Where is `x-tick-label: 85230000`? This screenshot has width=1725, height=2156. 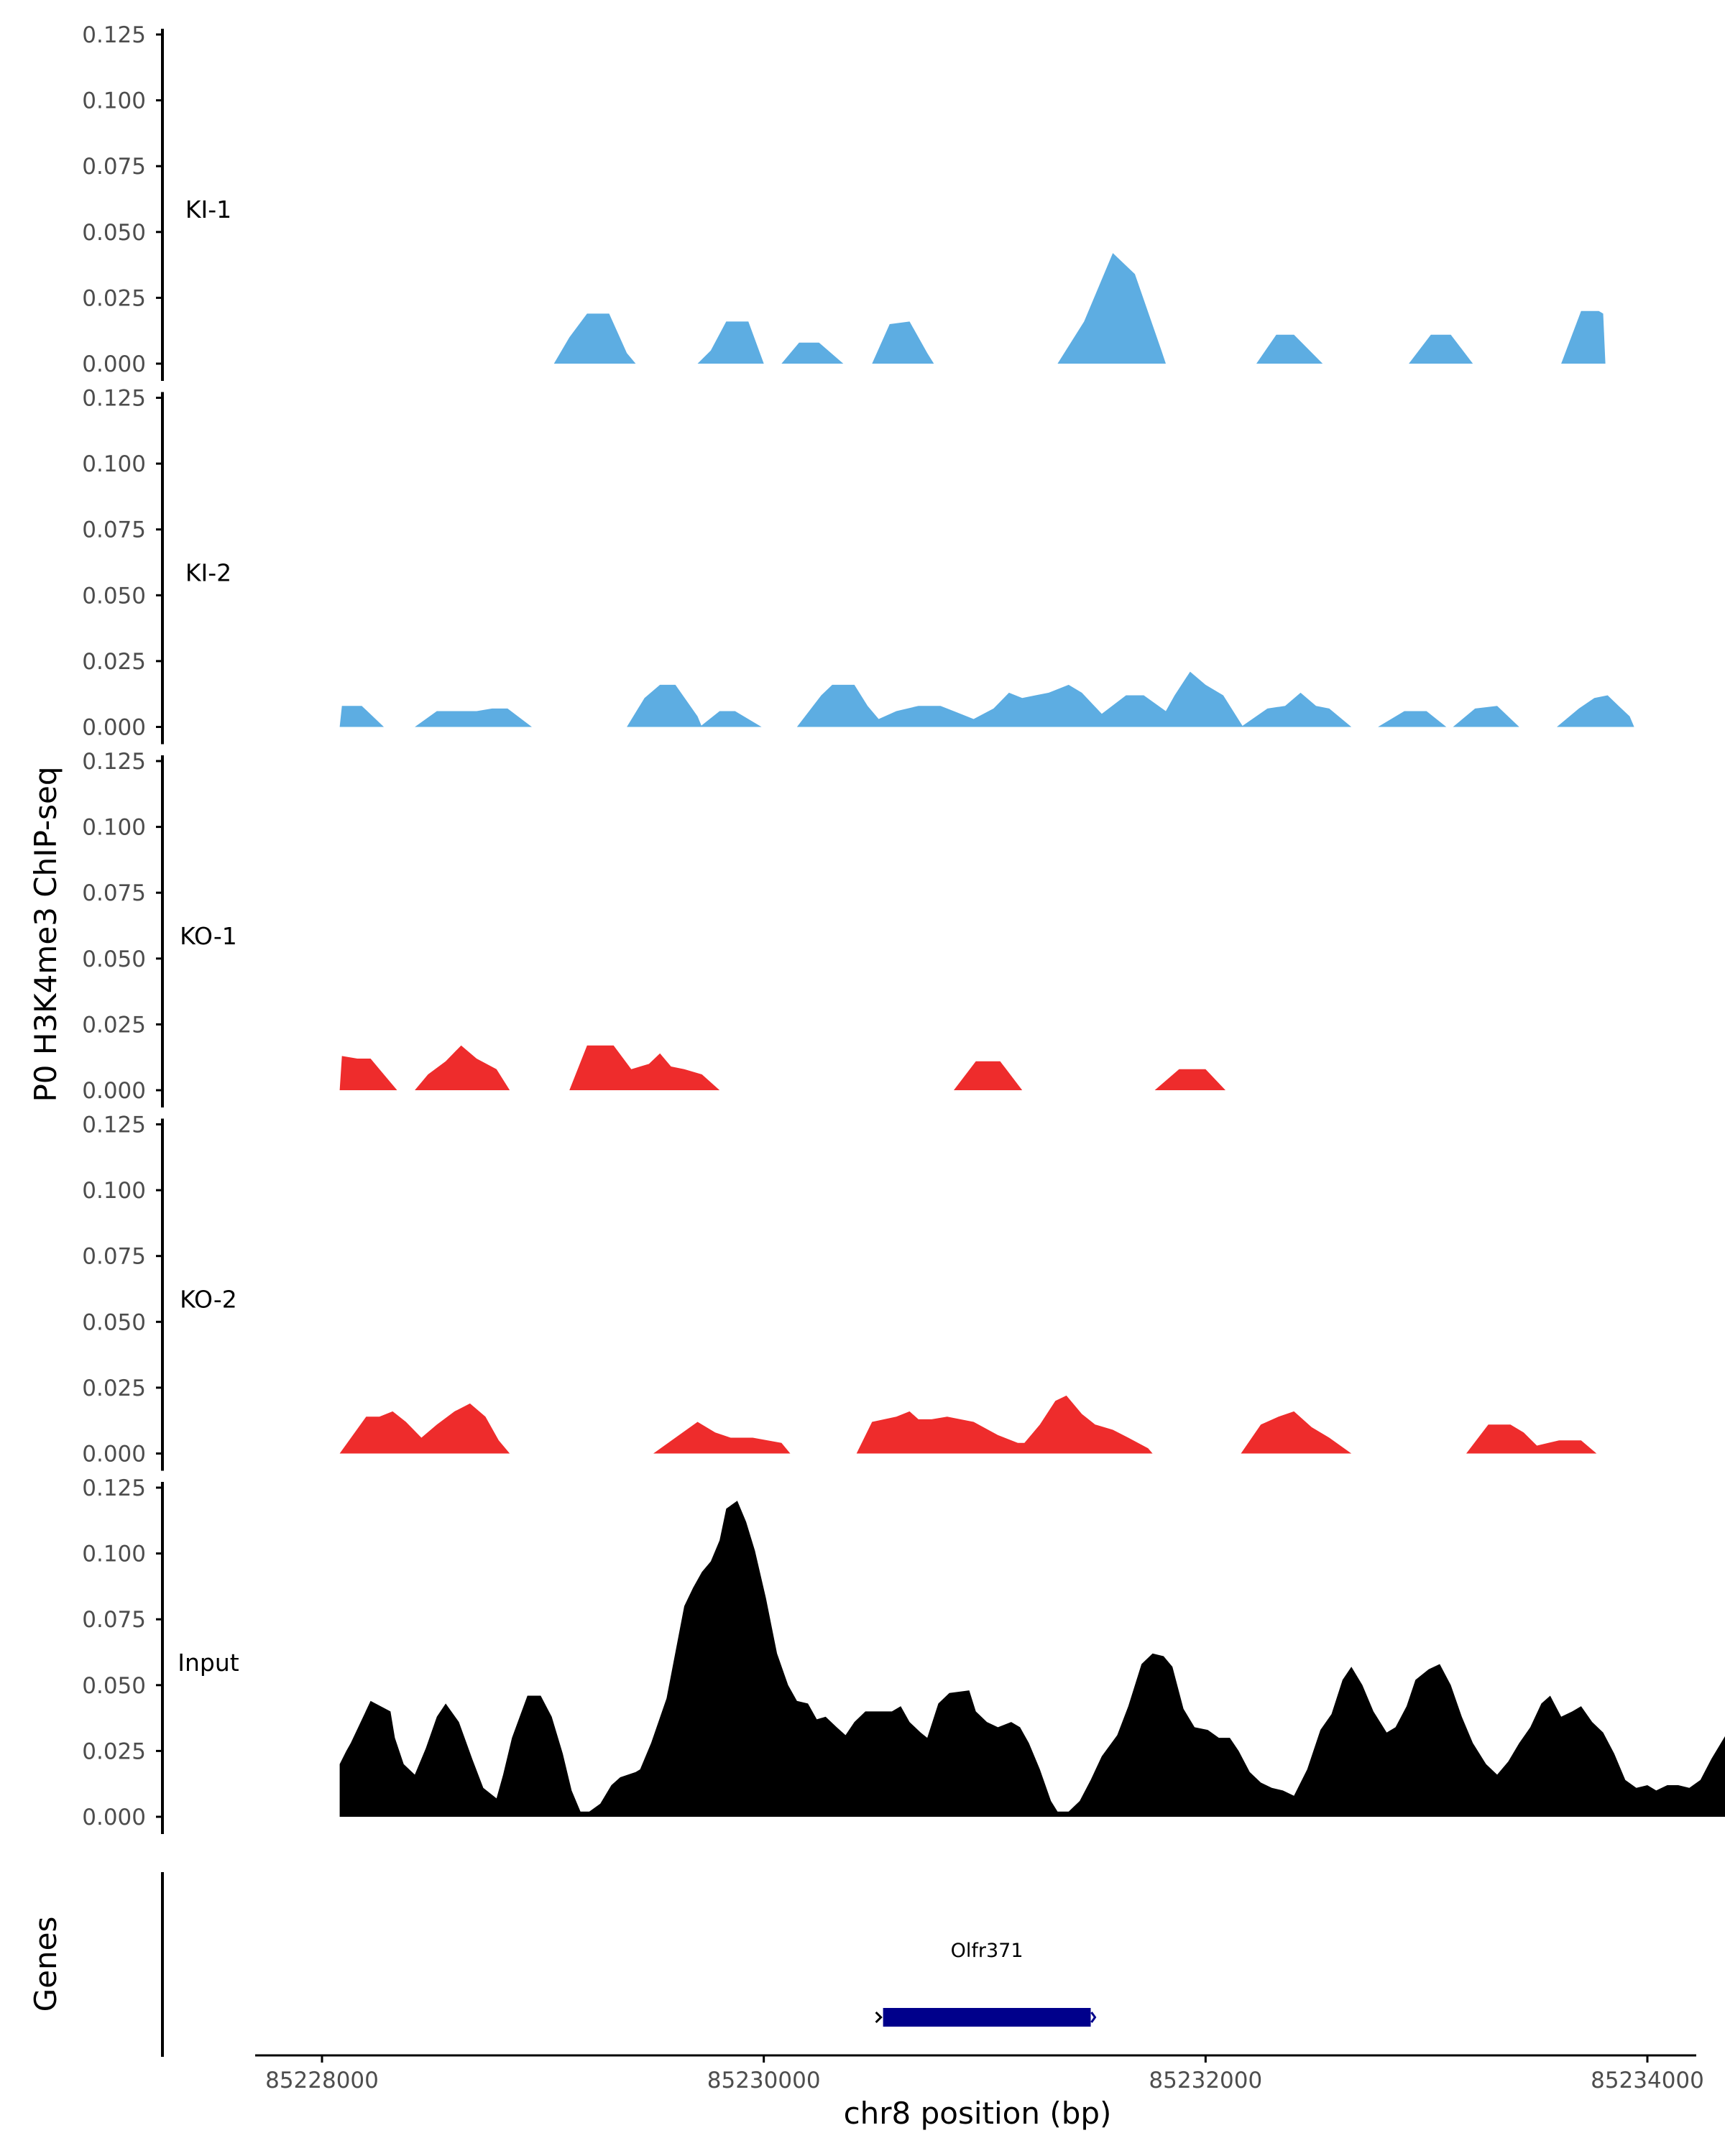
x-tick-label: 85230000 is located at coordinates (764, 2080).